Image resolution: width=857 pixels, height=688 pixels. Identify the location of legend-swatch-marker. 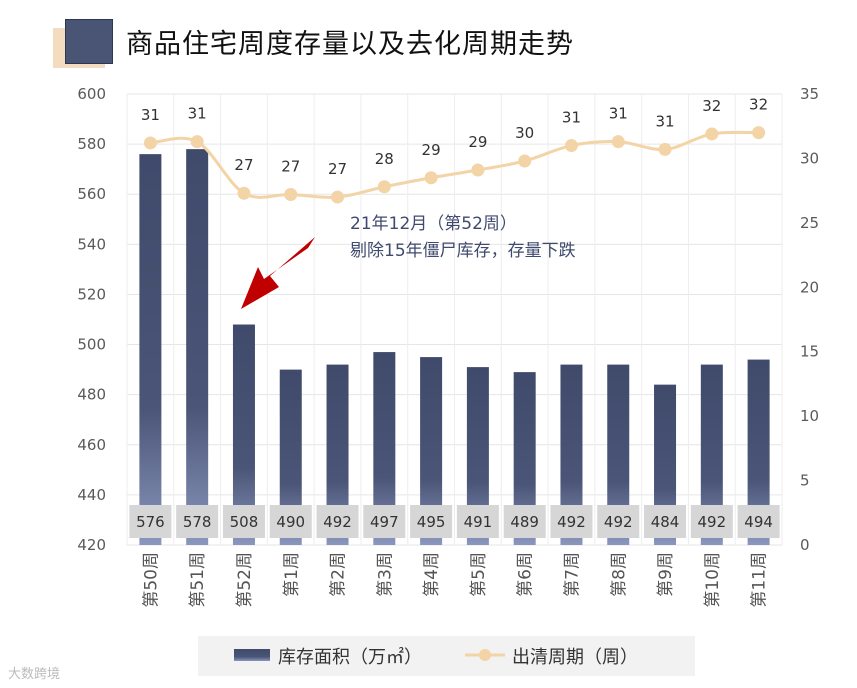
(485, 655).